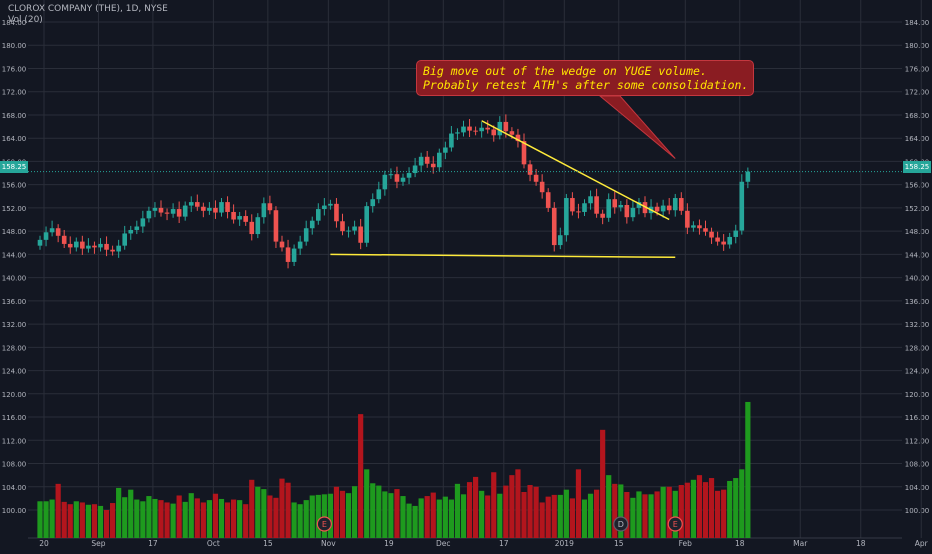 This screenshot has width=932, height=554. I want to click on y-tick-label-left: 180.00, so click(14, 46).